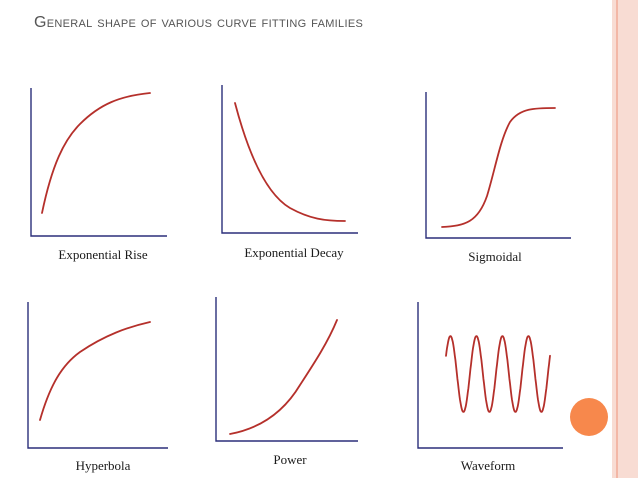 The width and height of the screenshot is (638, 478). I want to click on caption-waveform: Waveform, so click(488, 465).